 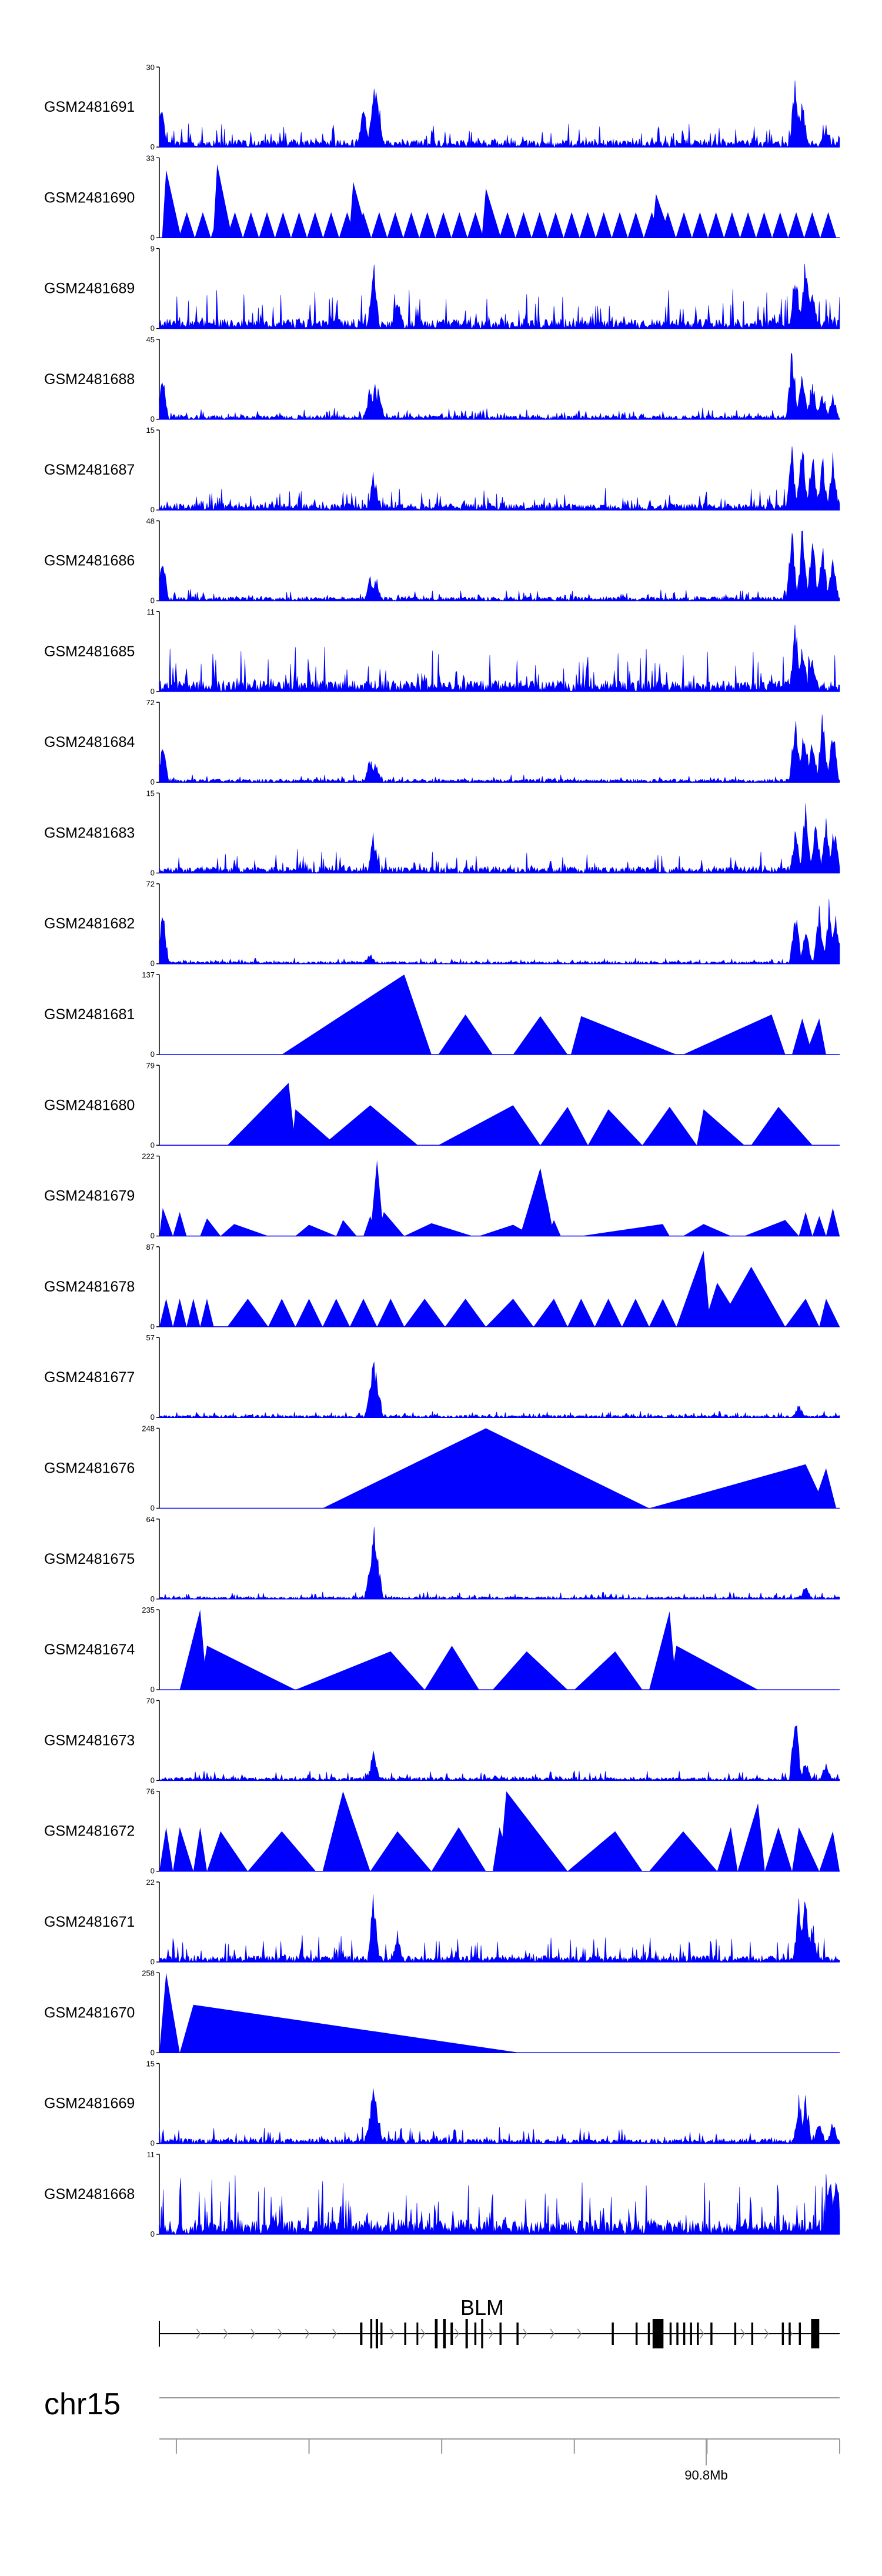 What do you see at coordinates (705, 2475) in the screenshot?
I see `axis-tick-label: 90.8Mb` at bounding box center [705, 2475].